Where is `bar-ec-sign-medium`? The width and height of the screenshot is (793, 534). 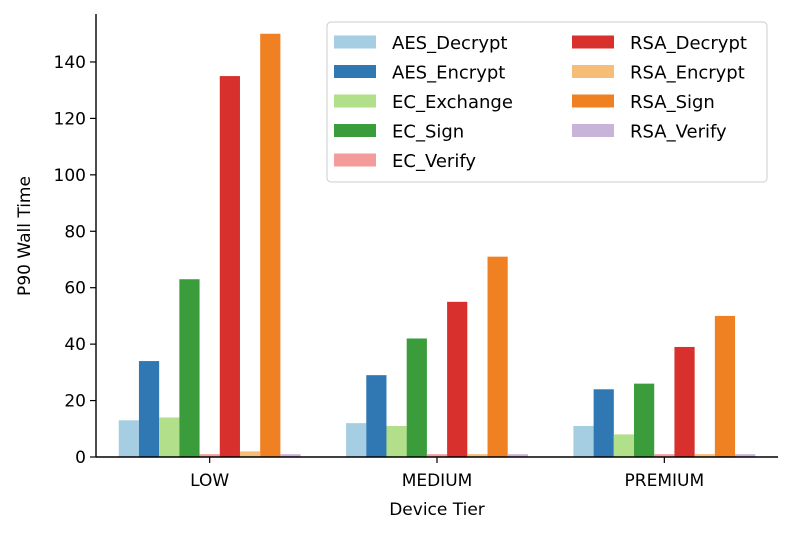 bar-ec-sign-medium is located at coordinates (416, 397).